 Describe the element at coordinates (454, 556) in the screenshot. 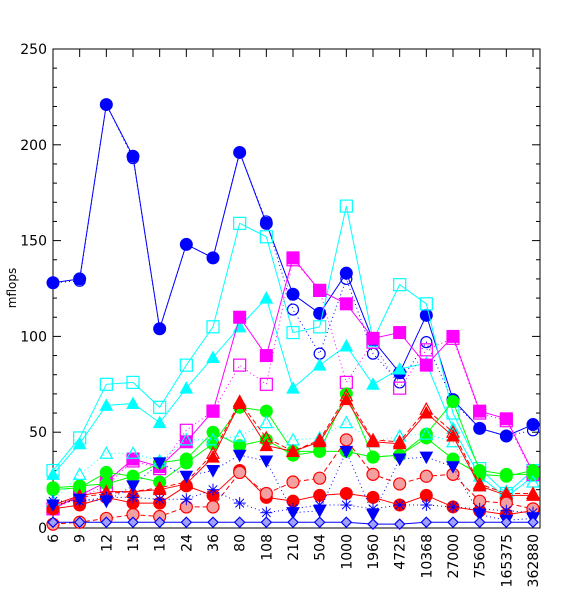

I see `x-tick-label: 27000` at that location.